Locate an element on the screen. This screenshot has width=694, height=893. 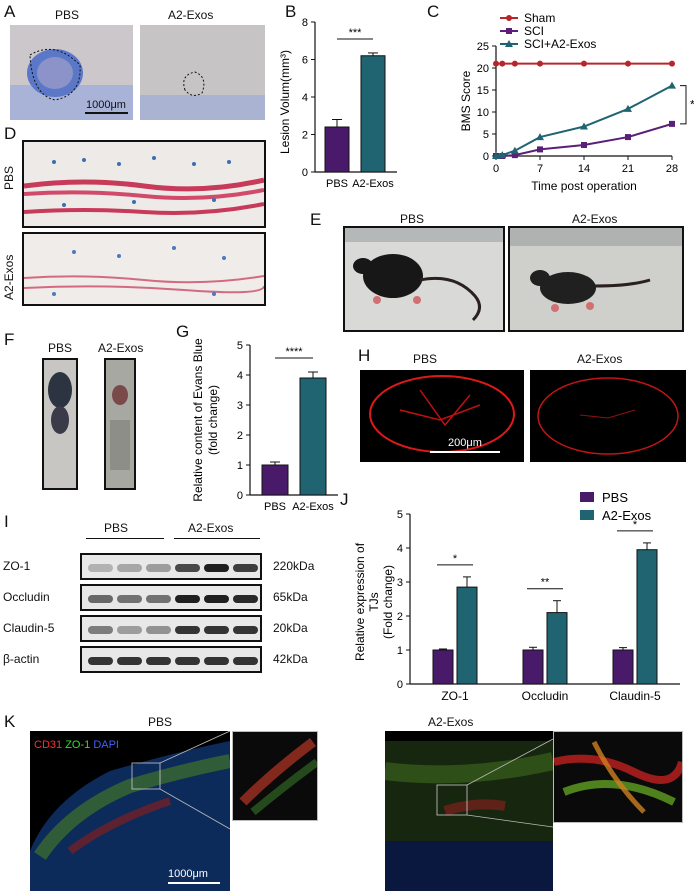
panel-h-pbs-art is located at coordinates (442, 416).